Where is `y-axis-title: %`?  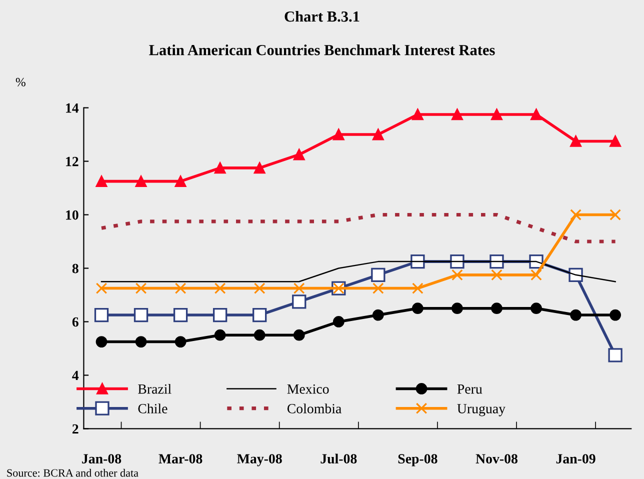 y-axis-title: % is located at coordinates (21, 82).